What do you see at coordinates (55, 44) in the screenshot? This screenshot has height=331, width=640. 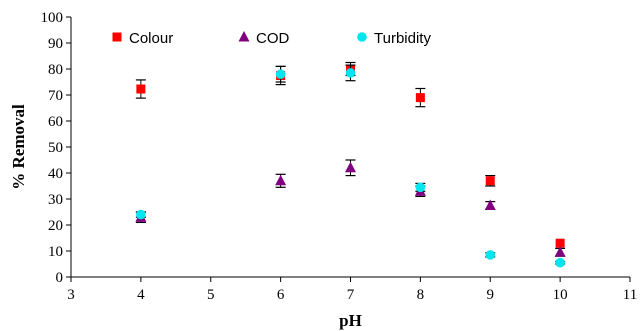 I see `y-tick-label: 90` at bounding box center [55, 44].